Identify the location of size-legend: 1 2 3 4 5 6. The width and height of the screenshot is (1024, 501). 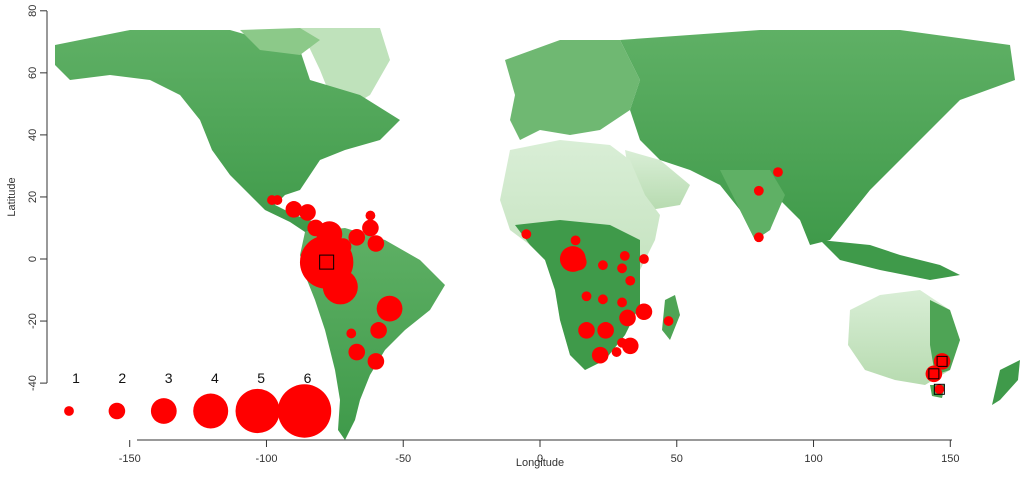
(198, 404).